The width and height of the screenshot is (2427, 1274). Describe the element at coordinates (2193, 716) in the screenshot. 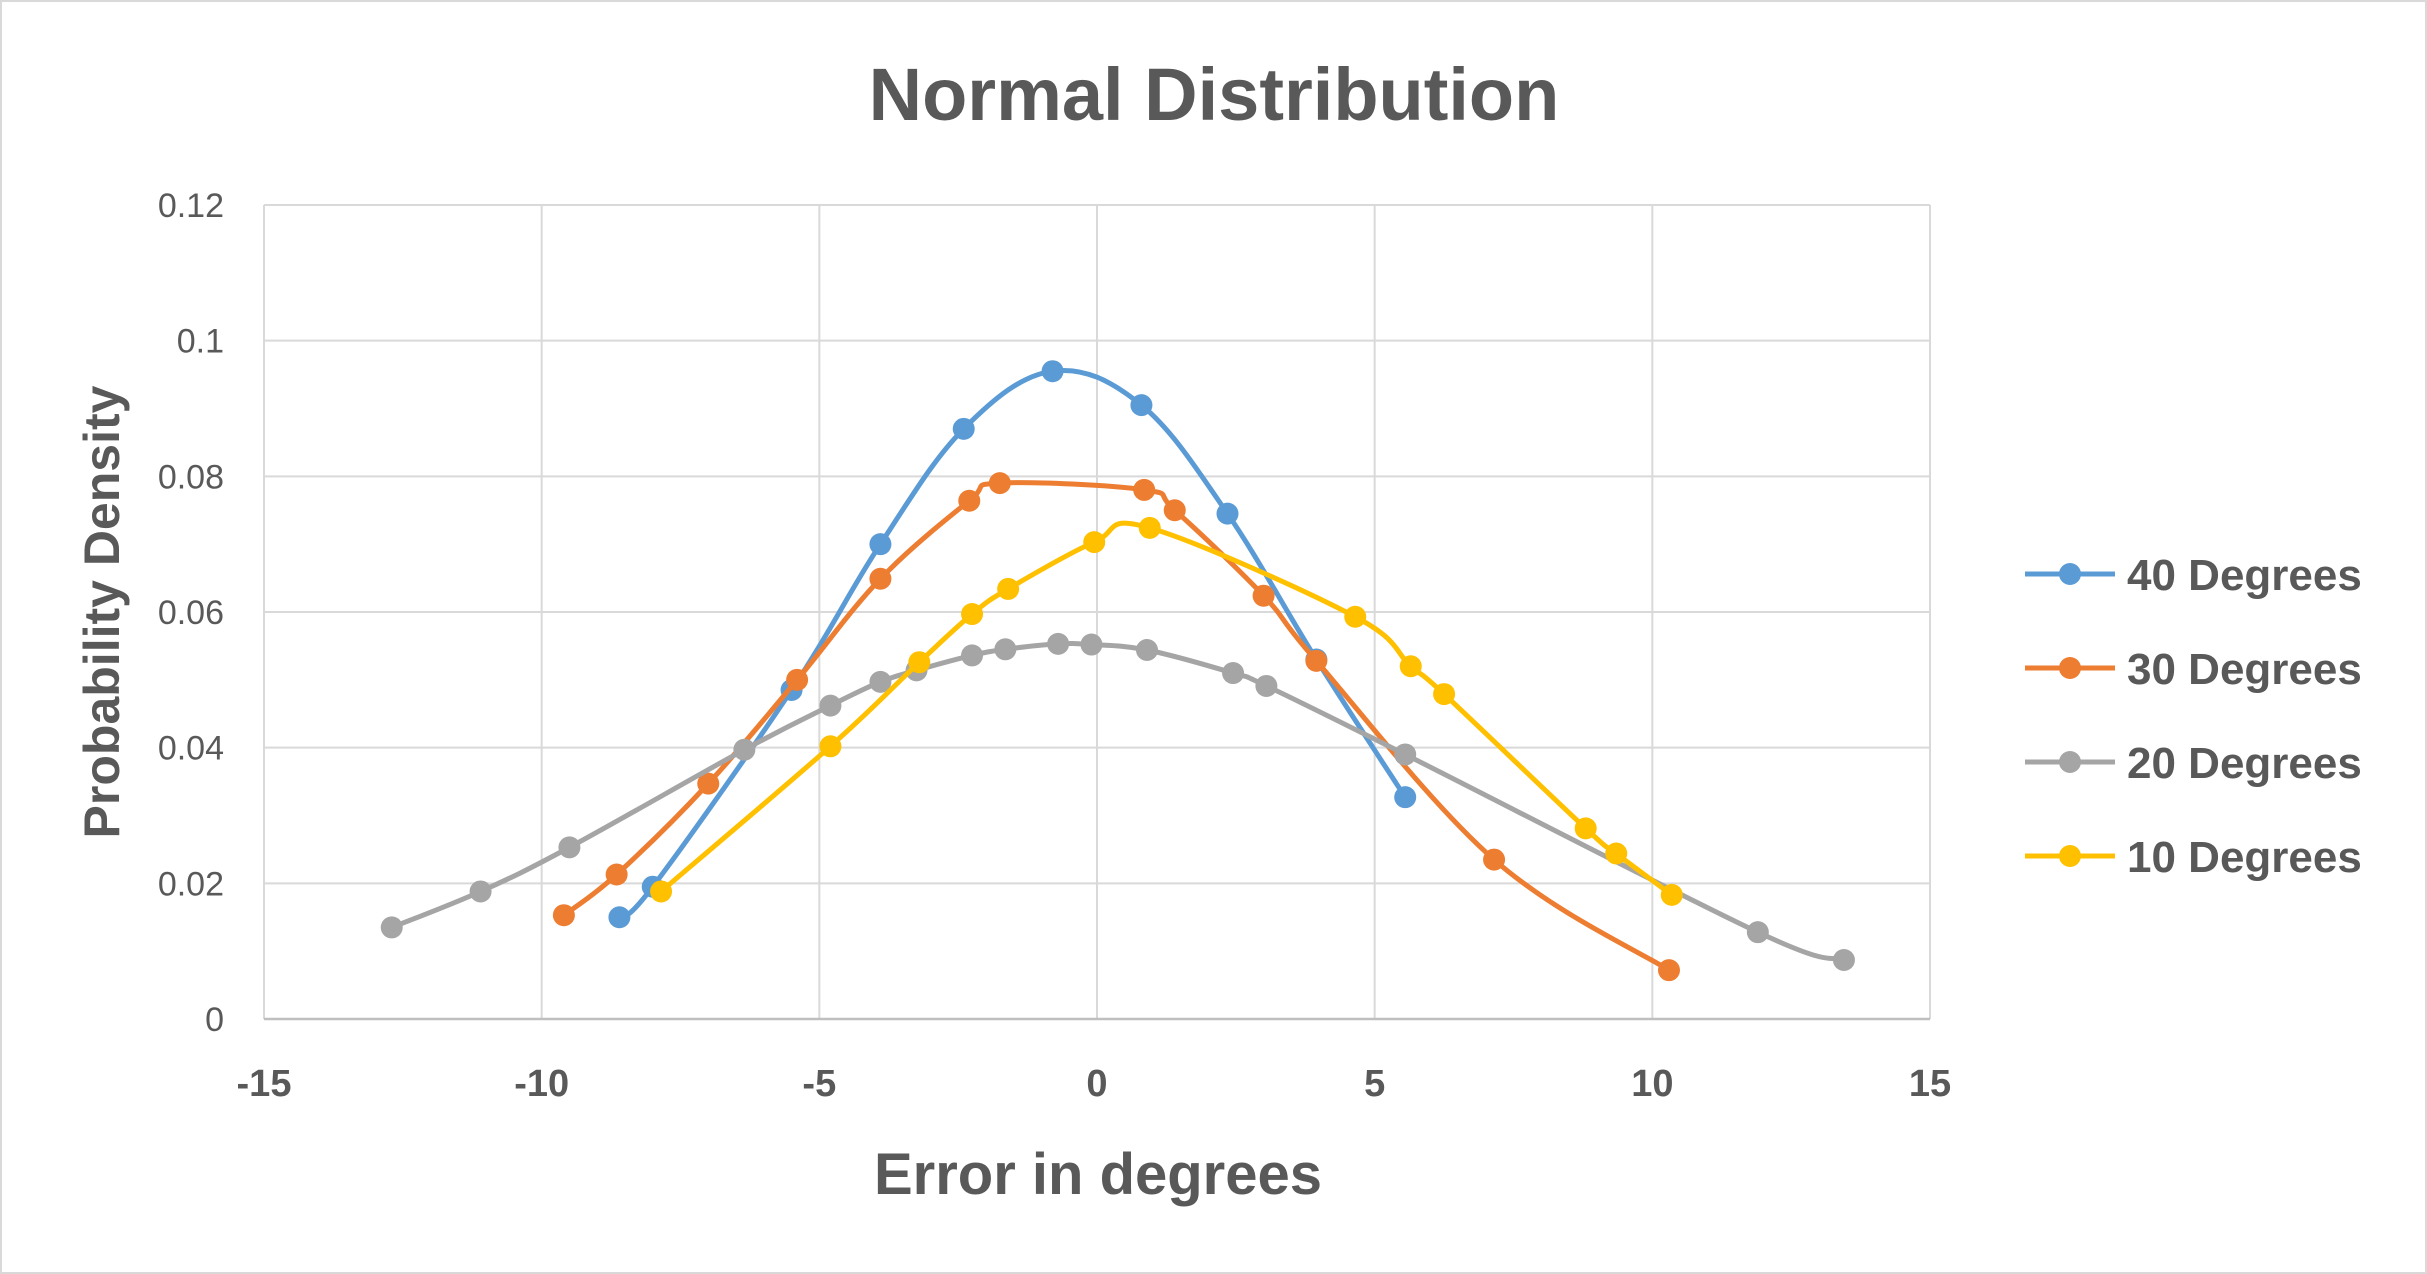

I see `legend: 40 Degrees 30 Degrees 20 Degrees 10 Degrees` at that location.